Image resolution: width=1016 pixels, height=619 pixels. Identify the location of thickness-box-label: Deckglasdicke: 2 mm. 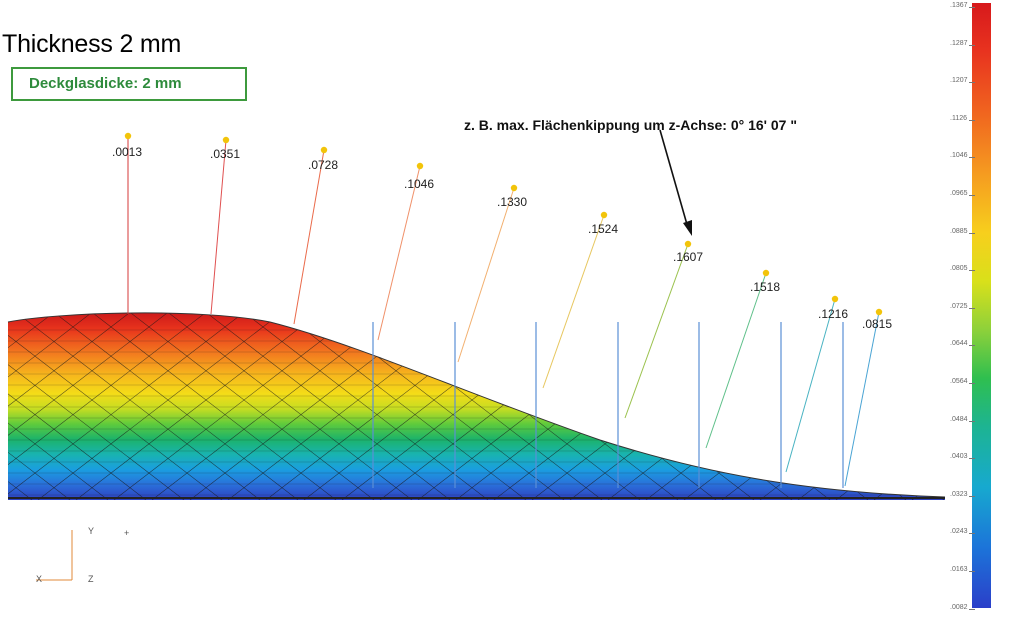
(105, 83).